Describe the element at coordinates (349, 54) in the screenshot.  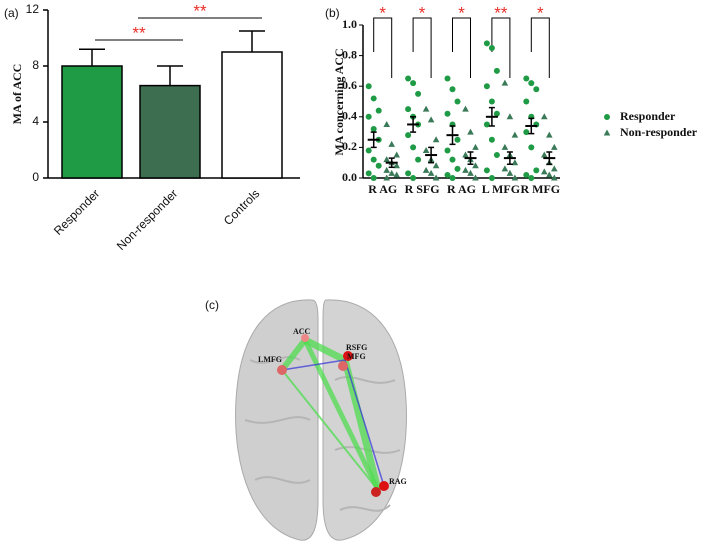
I see `y-tick-label: 0.8` at that location.